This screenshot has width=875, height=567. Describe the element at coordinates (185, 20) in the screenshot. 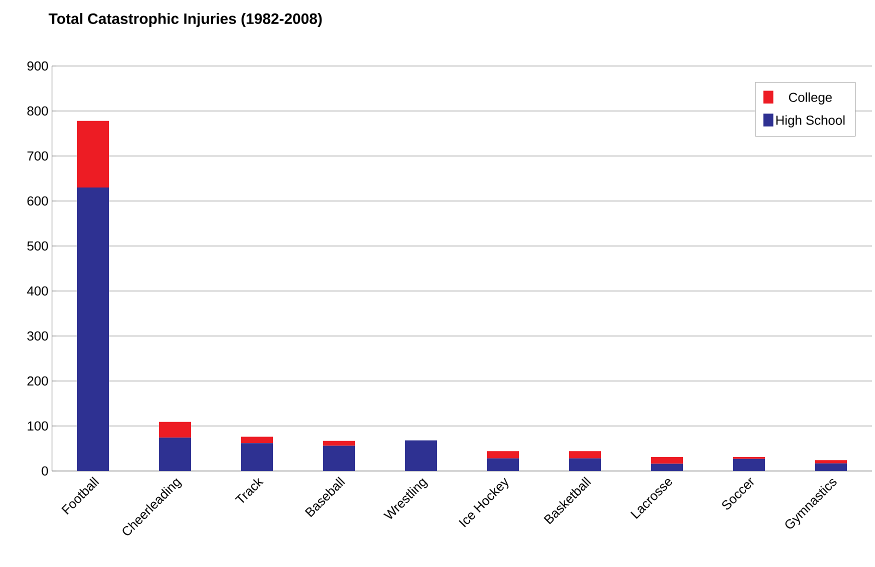

I see `chart-title: Total Catastrophic Injuries (1982-2008)` at that location.